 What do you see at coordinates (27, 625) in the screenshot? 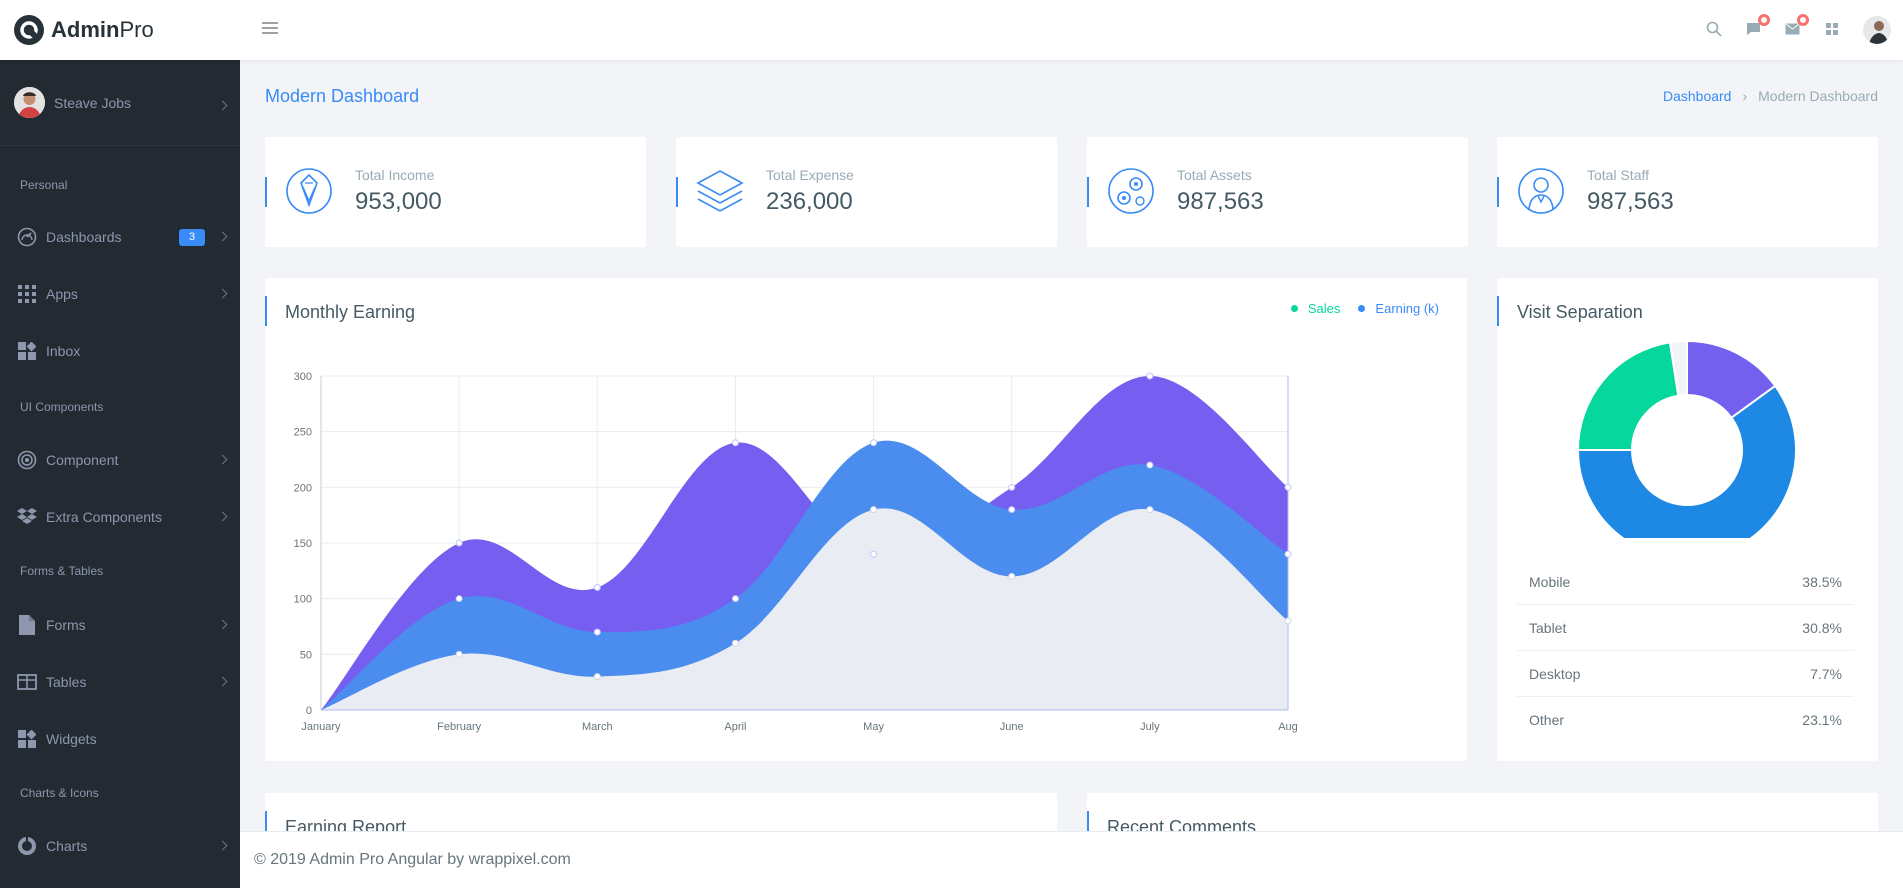
I see `file-icon` at bounding box center [27, 625].